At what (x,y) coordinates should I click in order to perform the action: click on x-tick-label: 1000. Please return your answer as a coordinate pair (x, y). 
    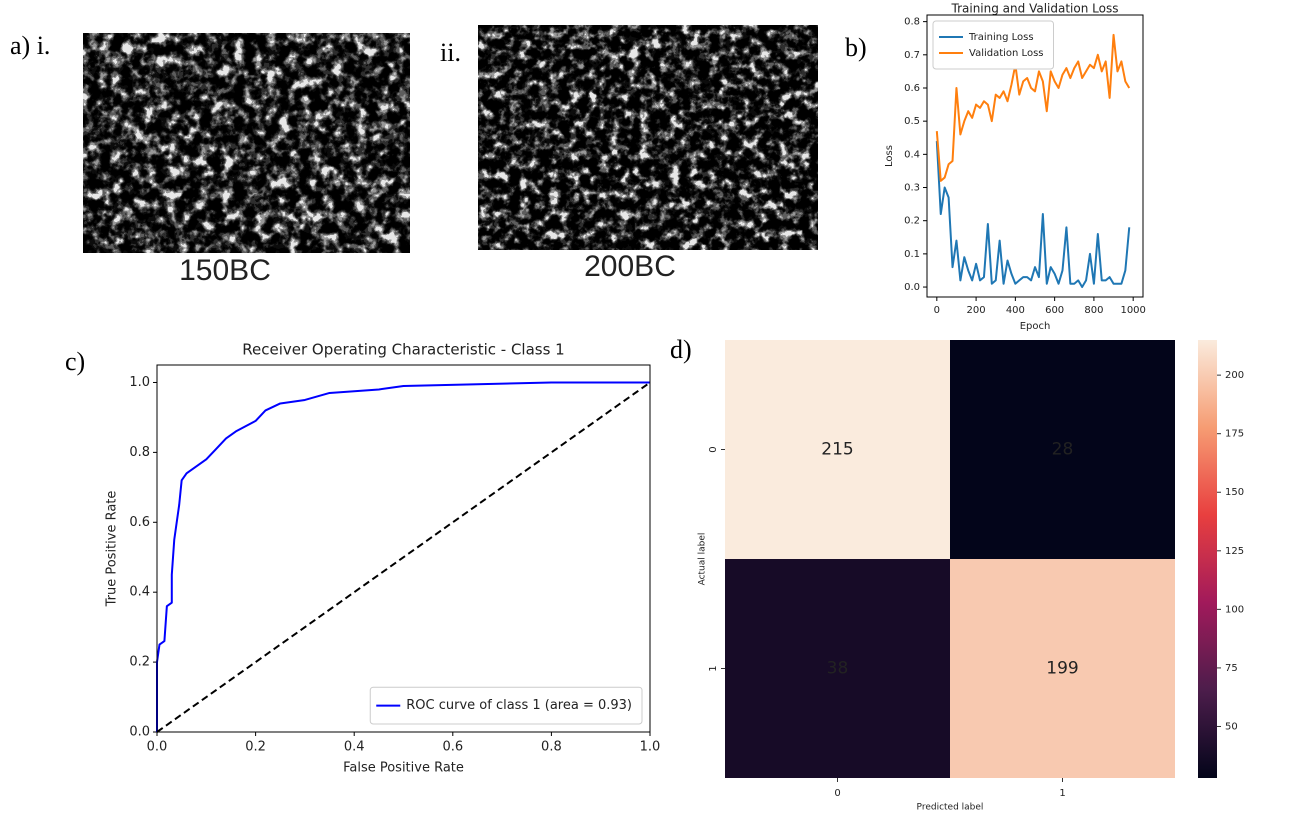
    Looking at the image, I should click on (1132, 310).